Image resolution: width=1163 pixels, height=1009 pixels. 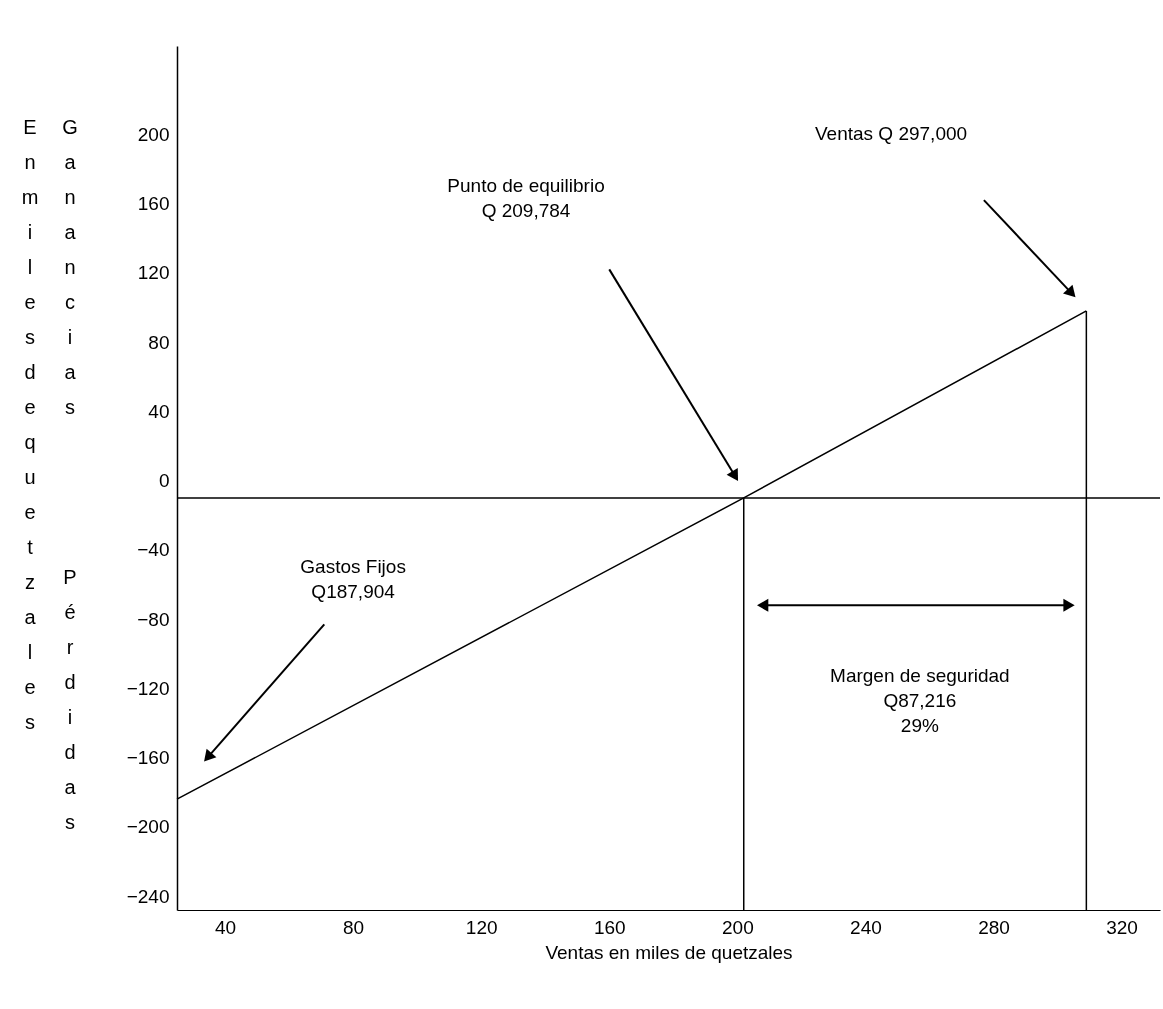 I want to click on annotation: Gastos Fijos Q187,904, so click(x=353, y=579).